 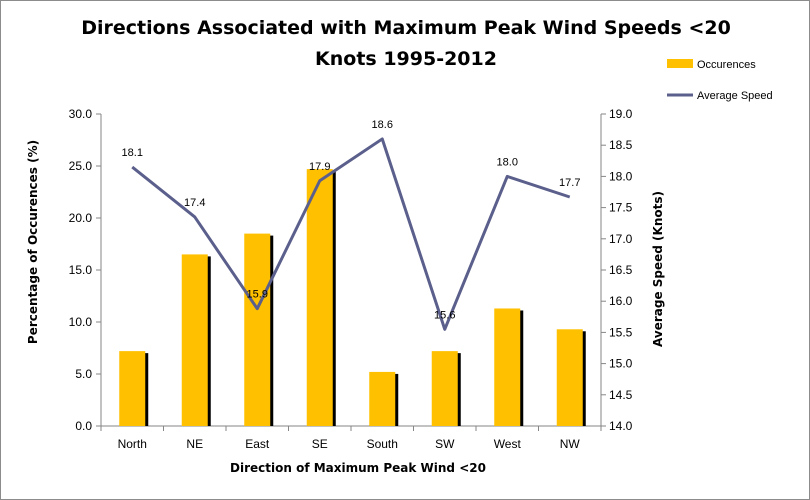 What do you see at coordinates (621, 270) in the screenshot?
I see `y2-tick-label: 16.5` at bounding box center [621, 270].